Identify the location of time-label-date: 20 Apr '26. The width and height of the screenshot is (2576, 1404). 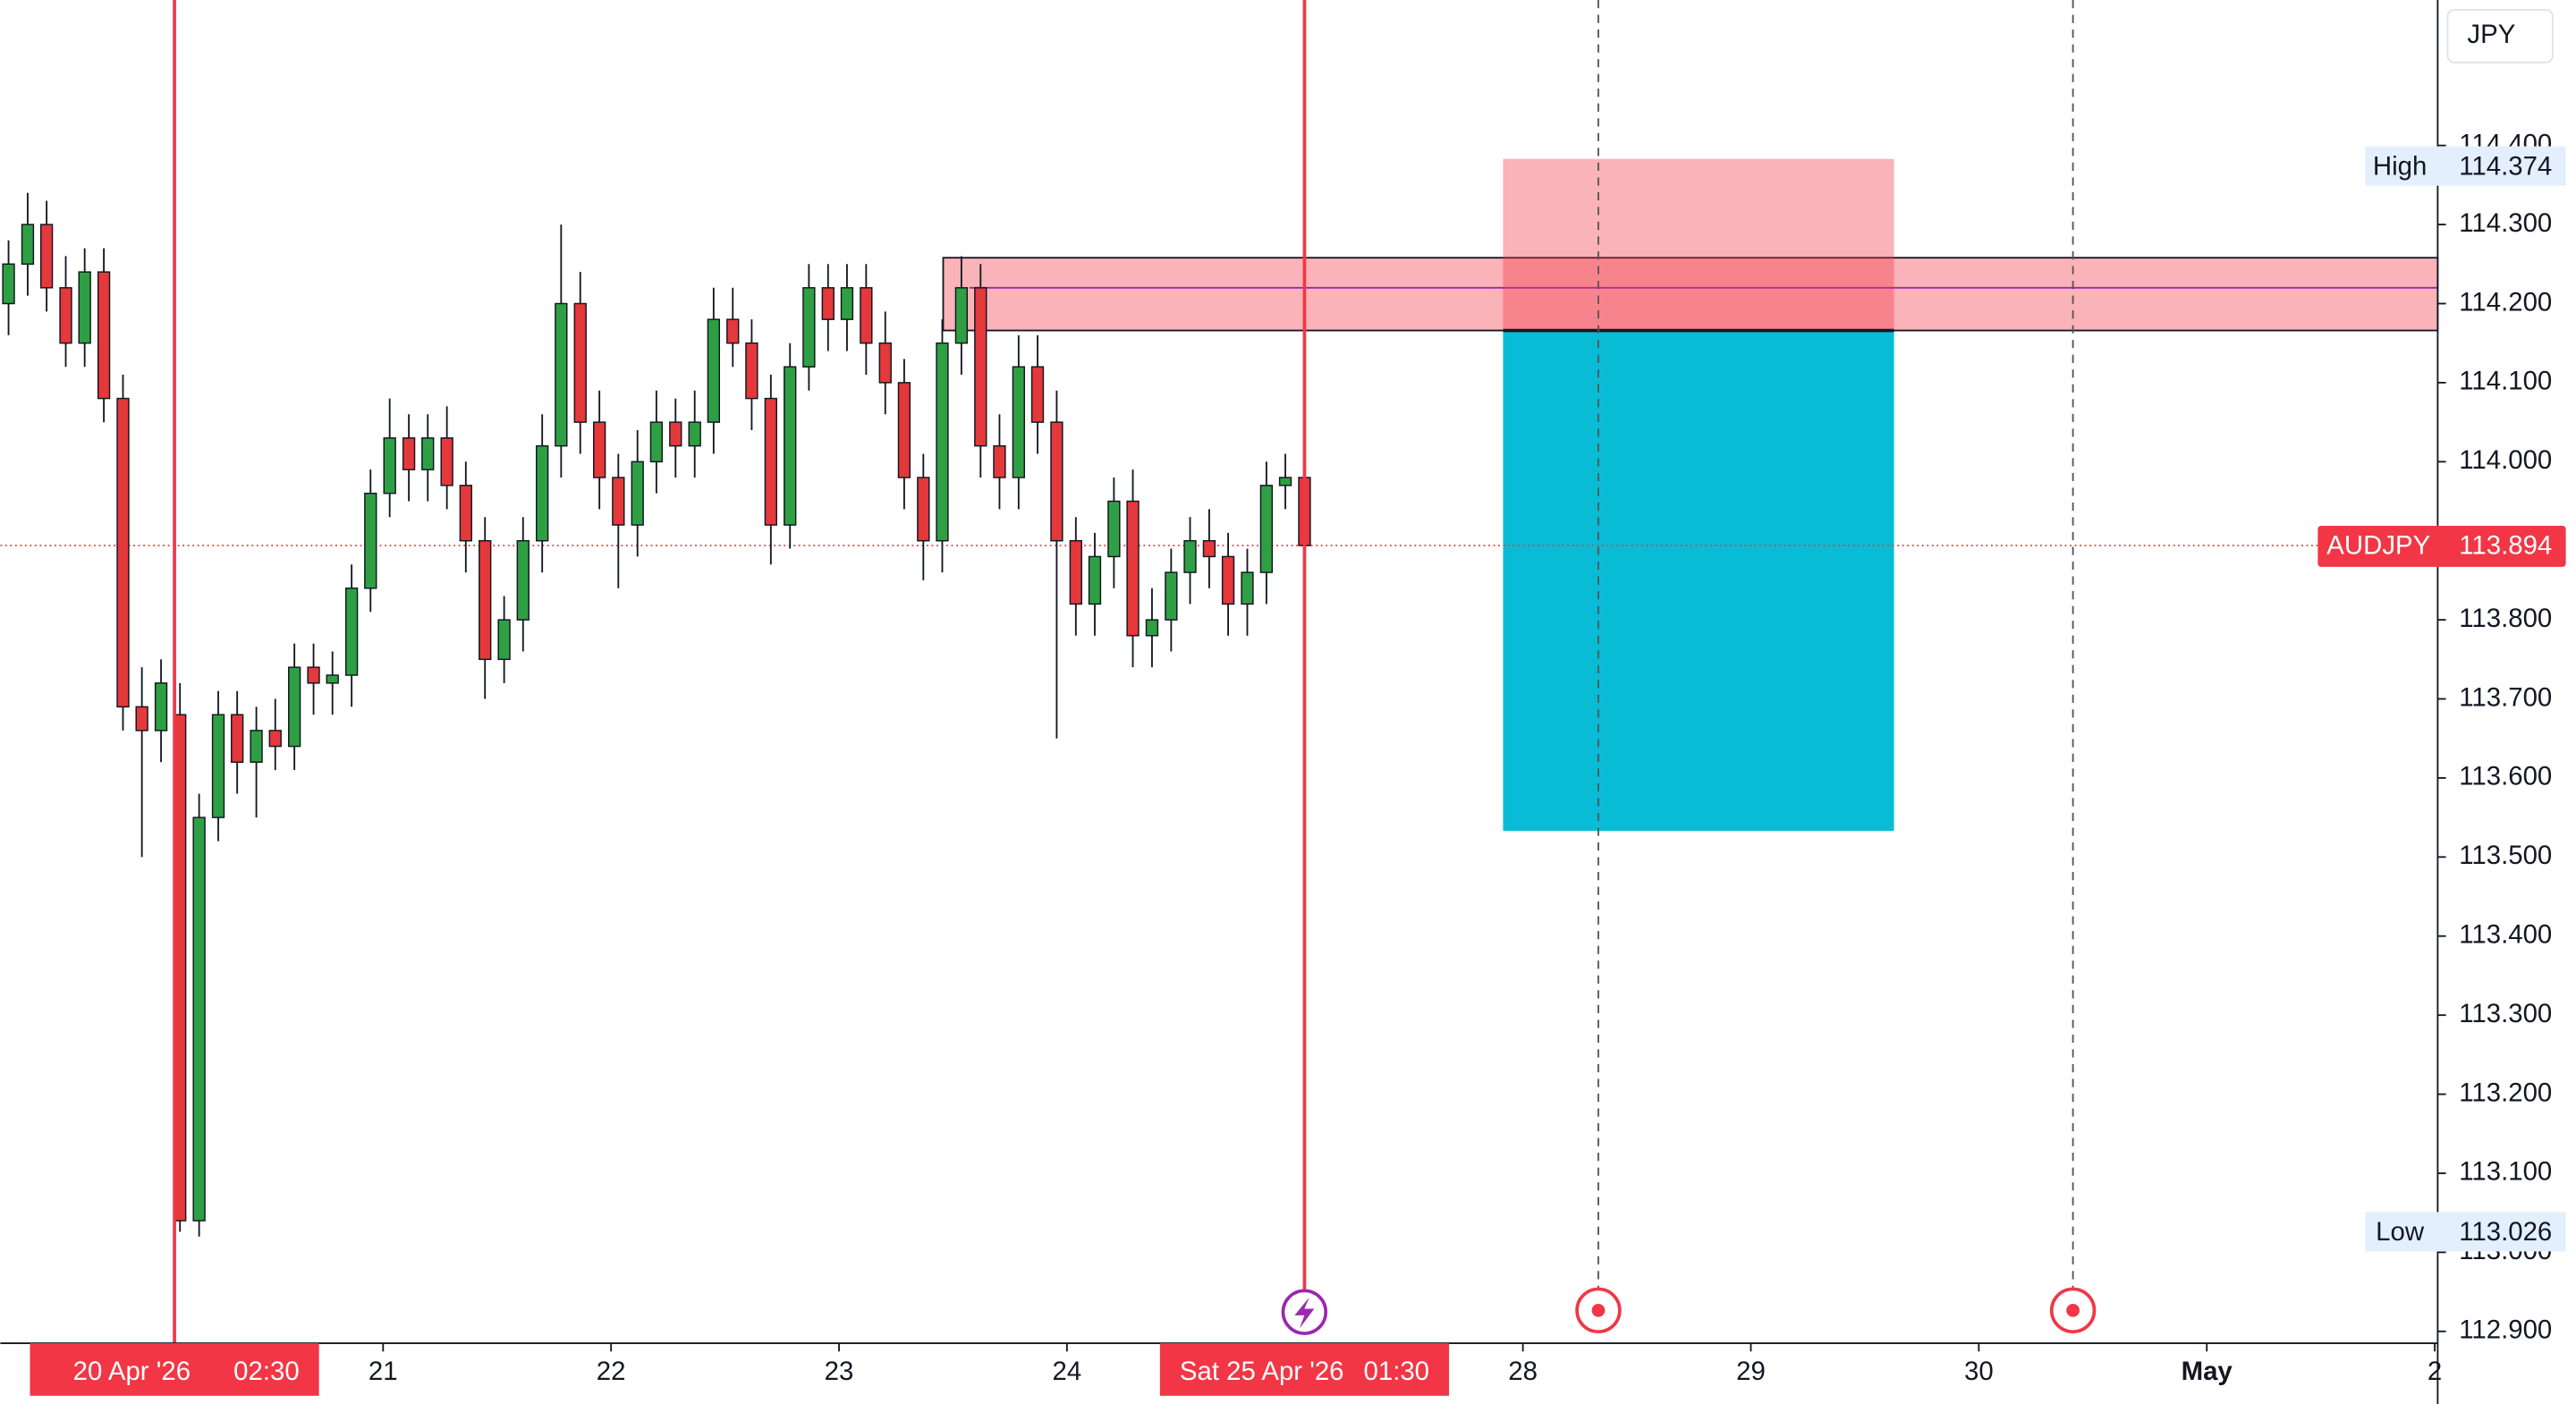
(132, 1372).